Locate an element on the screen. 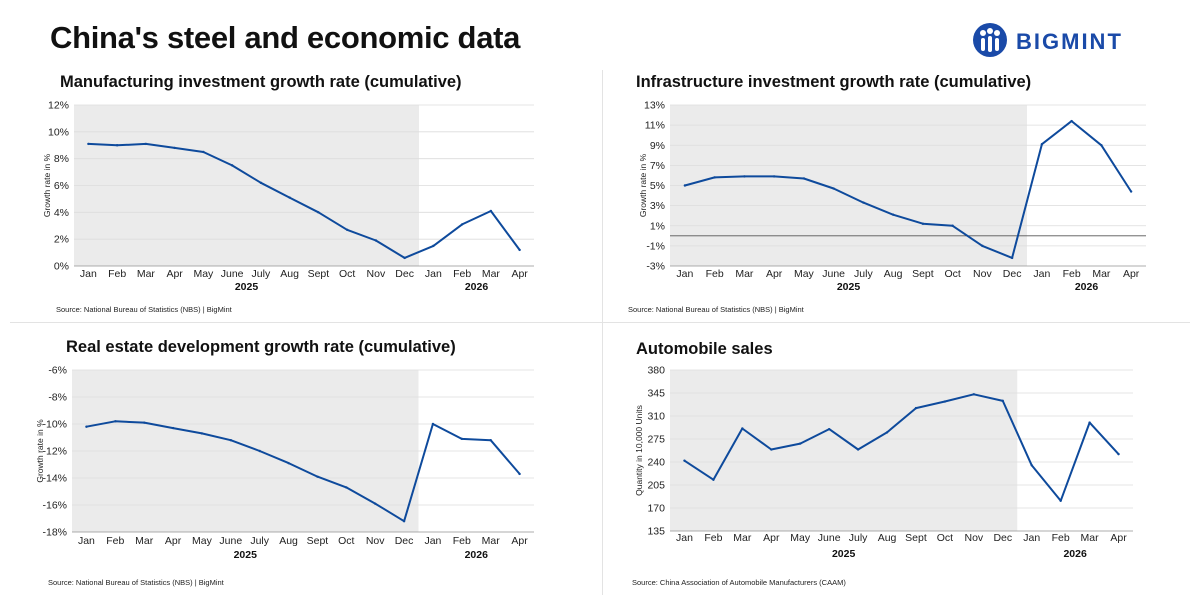  bigmint-logo: BIGMINT is located at coordinates (1067, 41).